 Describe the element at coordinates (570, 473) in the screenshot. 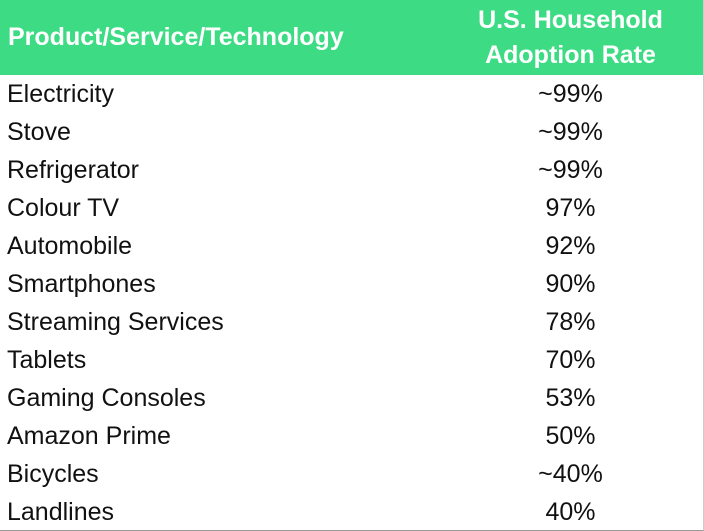

I see `rate-cell: ~40%` at that location.